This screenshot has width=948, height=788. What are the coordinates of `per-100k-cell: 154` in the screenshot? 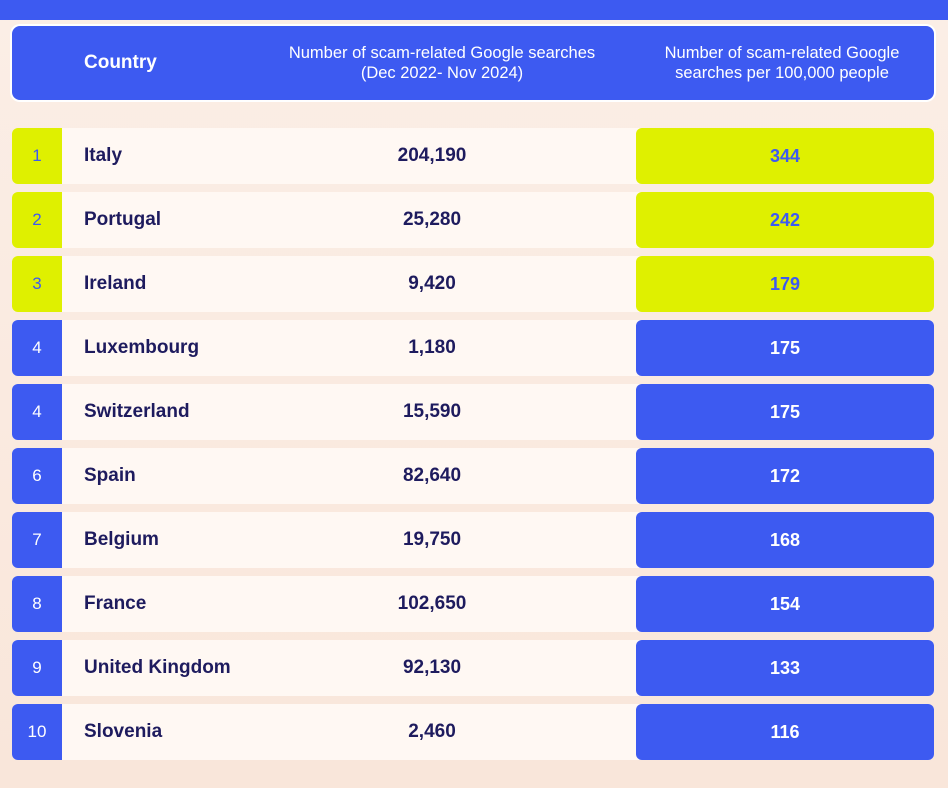 It's located at (785, 604).